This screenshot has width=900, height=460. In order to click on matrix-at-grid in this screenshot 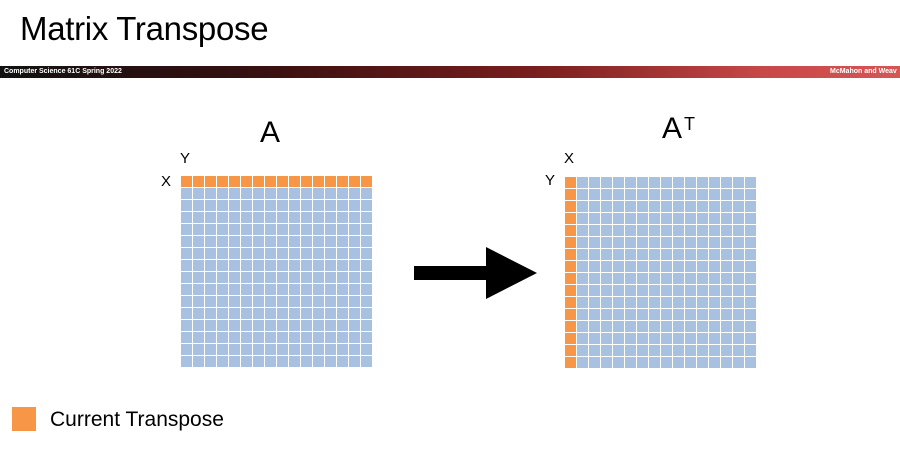, I will do `click(660, 272)`.